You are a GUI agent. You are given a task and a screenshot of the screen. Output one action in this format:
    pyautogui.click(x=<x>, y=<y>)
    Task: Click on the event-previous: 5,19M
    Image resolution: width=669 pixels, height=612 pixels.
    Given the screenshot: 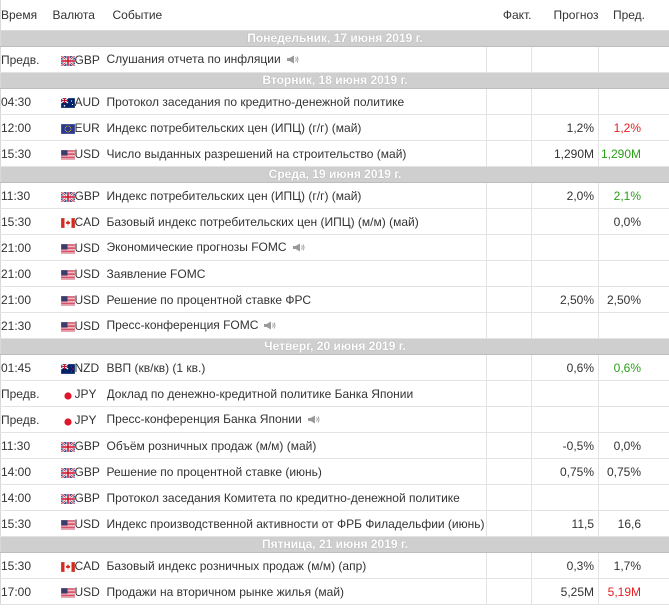 What is the action you would take?
    pyautogui.click(x=633, y=591)
    